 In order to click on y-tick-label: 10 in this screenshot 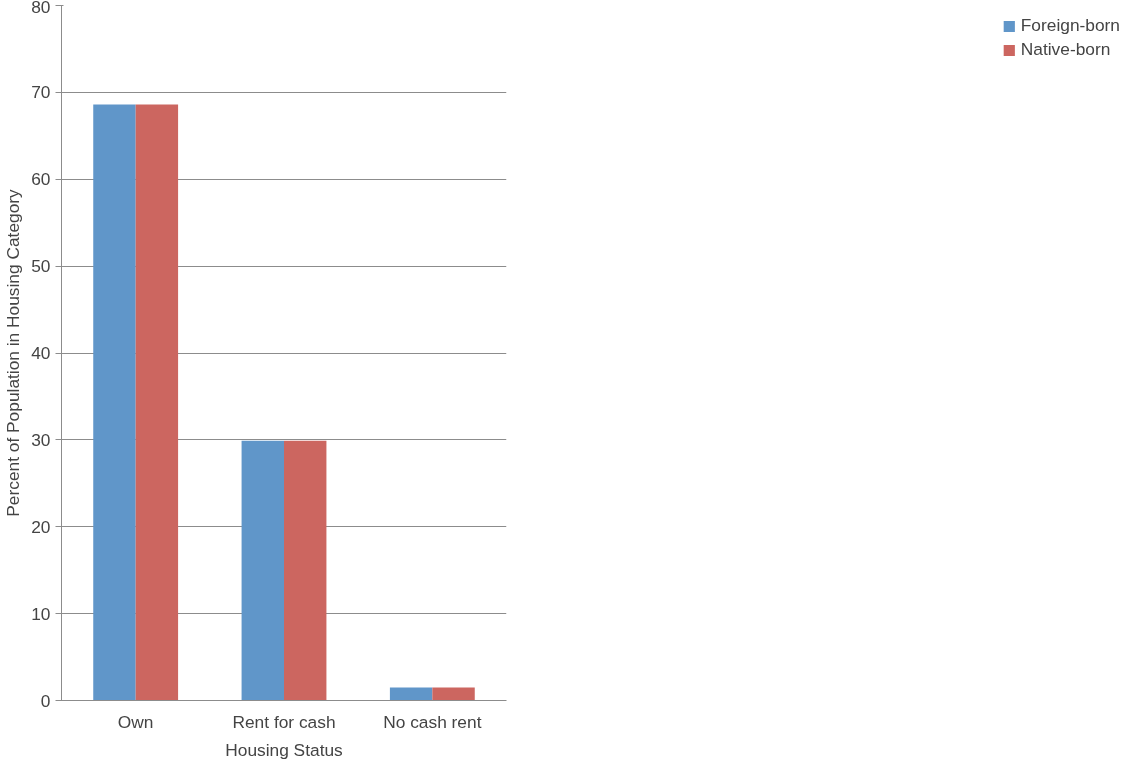, I will do `click(41, 613)`.